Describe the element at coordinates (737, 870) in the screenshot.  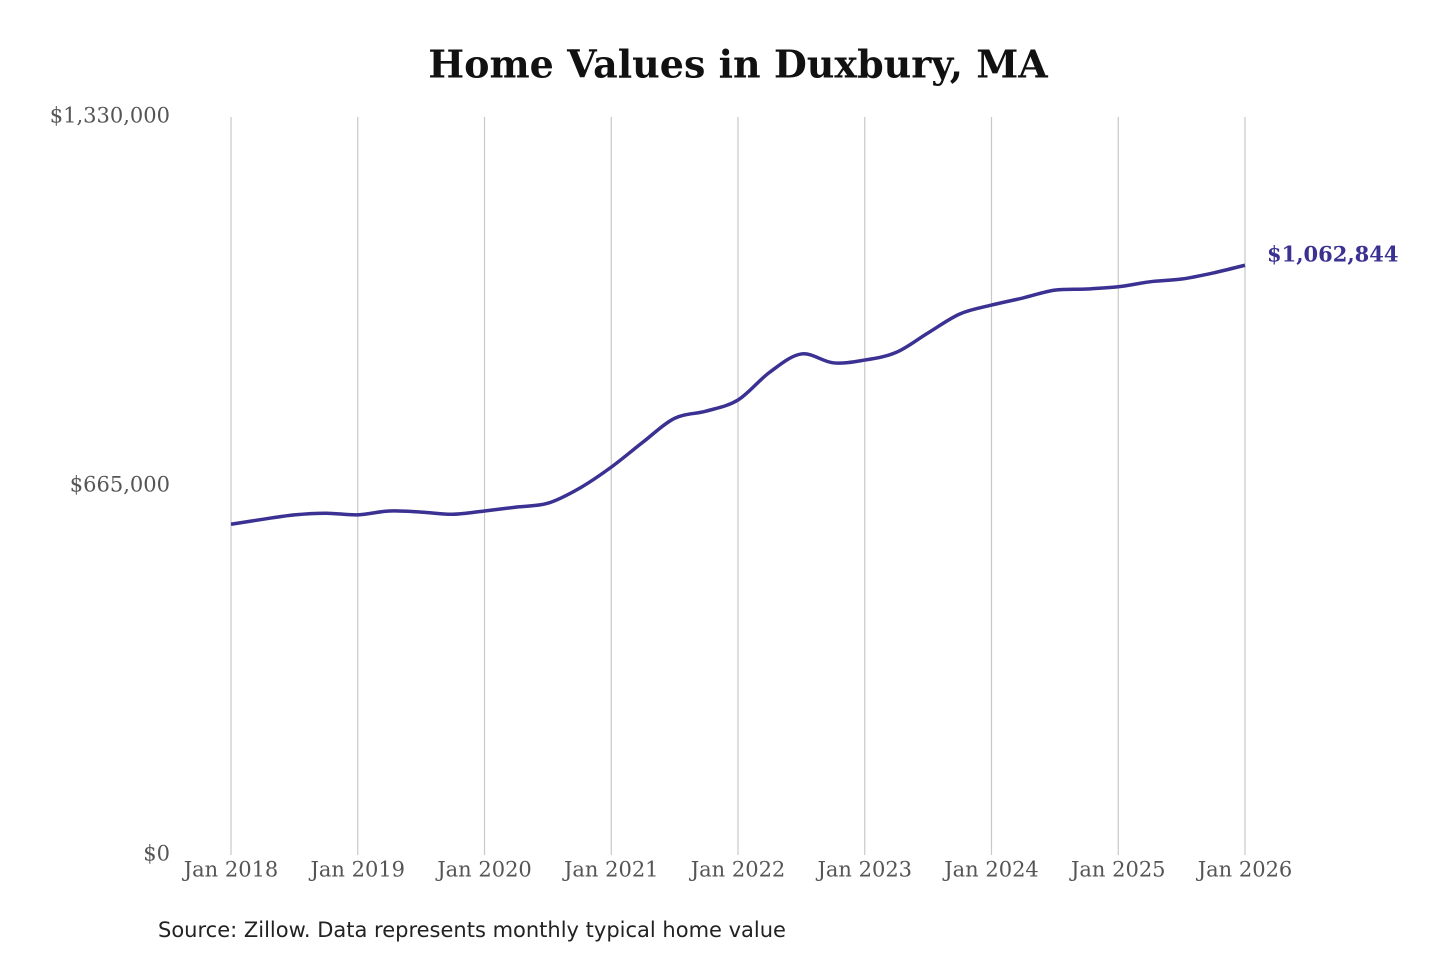
I see `x-tick-label: Jan 2022` at that location.